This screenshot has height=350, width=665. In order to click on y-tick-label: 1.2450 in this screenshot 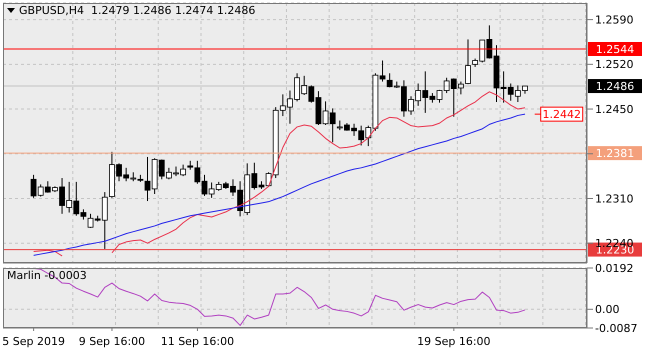, I will do `click(614, 109)`.